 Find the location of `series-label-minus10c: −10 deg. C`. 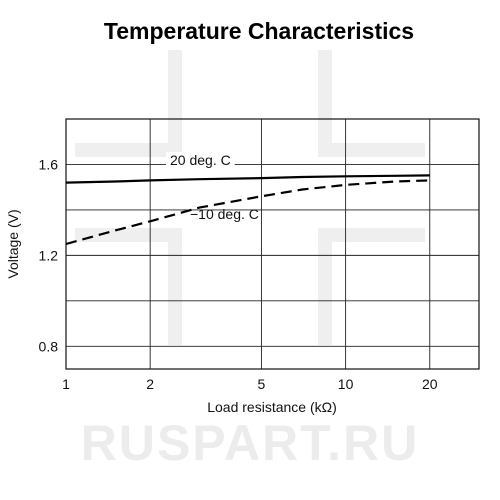

series-label-minus10c: −10 deg. C is located at coordinates (224, 214).